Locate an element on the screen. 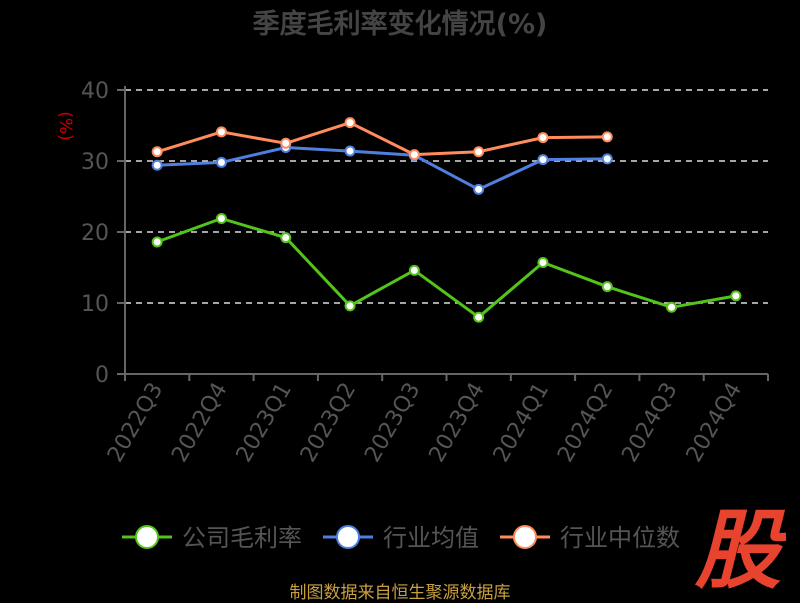 This screenshot has width=800, height=603. x-tick-label: 2023Q4 is located at coordinates (457, 423).